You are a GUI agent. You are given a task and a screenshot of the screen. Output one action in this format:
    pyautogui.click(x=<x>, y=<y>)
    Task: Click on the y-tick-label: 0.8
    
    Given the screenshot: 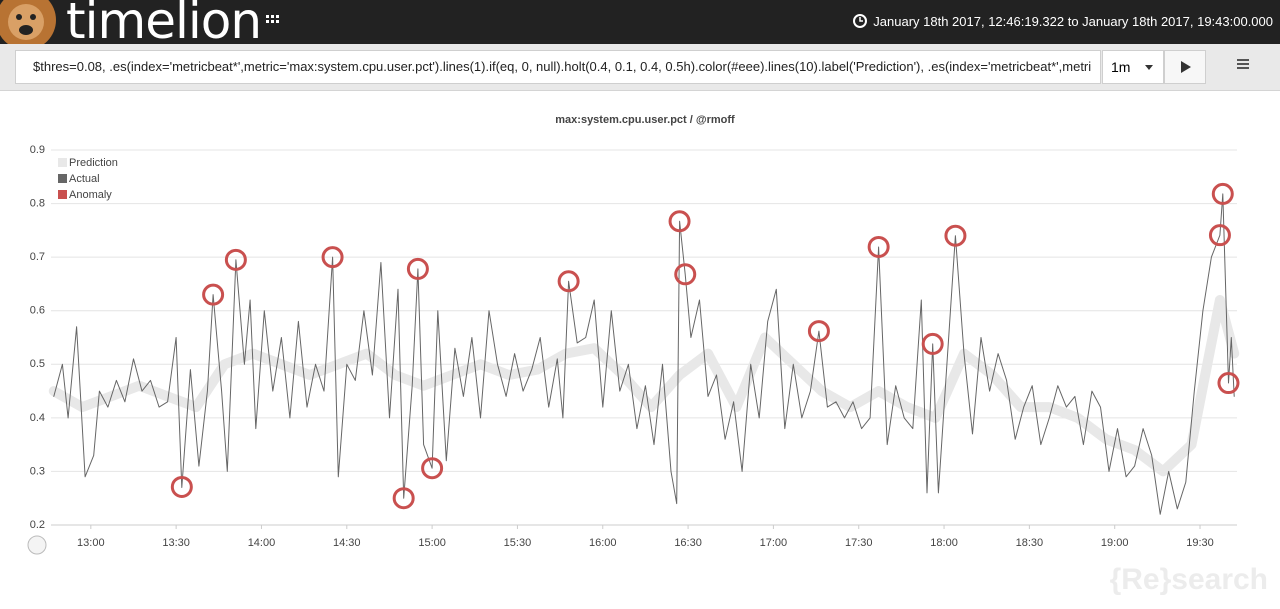 What is the action you would take?
    pyautogui.click(x=37, y=203)
    